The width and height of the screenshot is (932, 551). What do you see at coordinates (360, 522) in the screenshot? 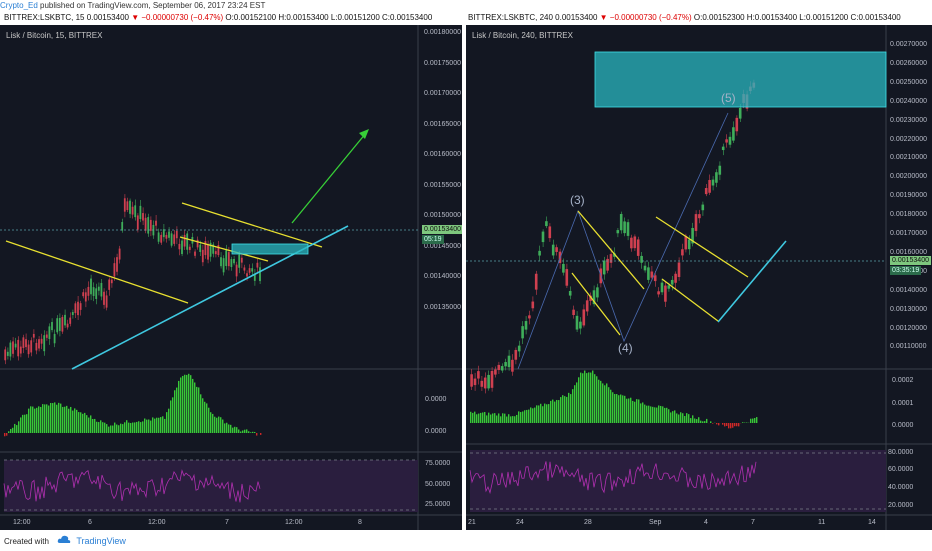
I see `left-time-label: 8` at bounding box center [360, 522].